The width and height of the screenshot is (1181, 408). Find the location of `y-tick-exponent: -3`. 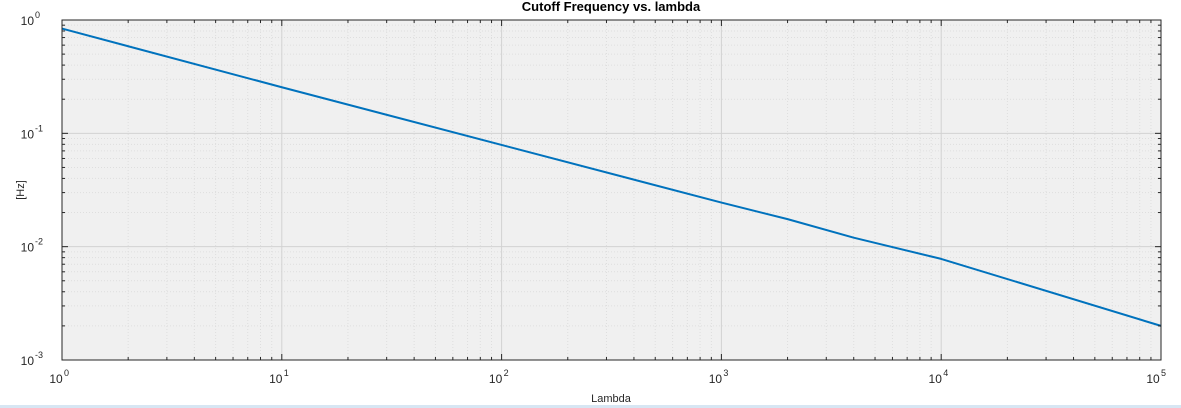

y-tick-exponent: -3 is located at coordinates (39, 355).